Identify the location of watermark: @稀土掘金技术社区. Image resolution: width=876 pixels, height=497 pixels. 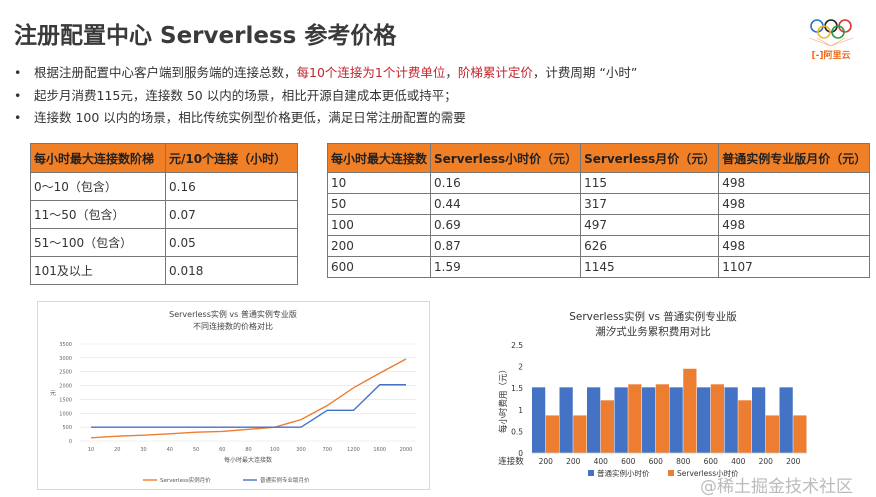
(776, 487).